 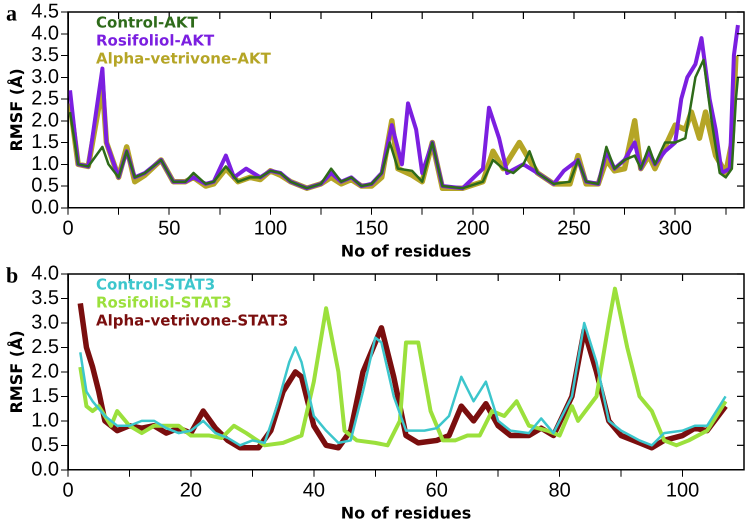 I want to click on series-label: Alpha-vetrivone-AKT, so click(x=184, y=58).